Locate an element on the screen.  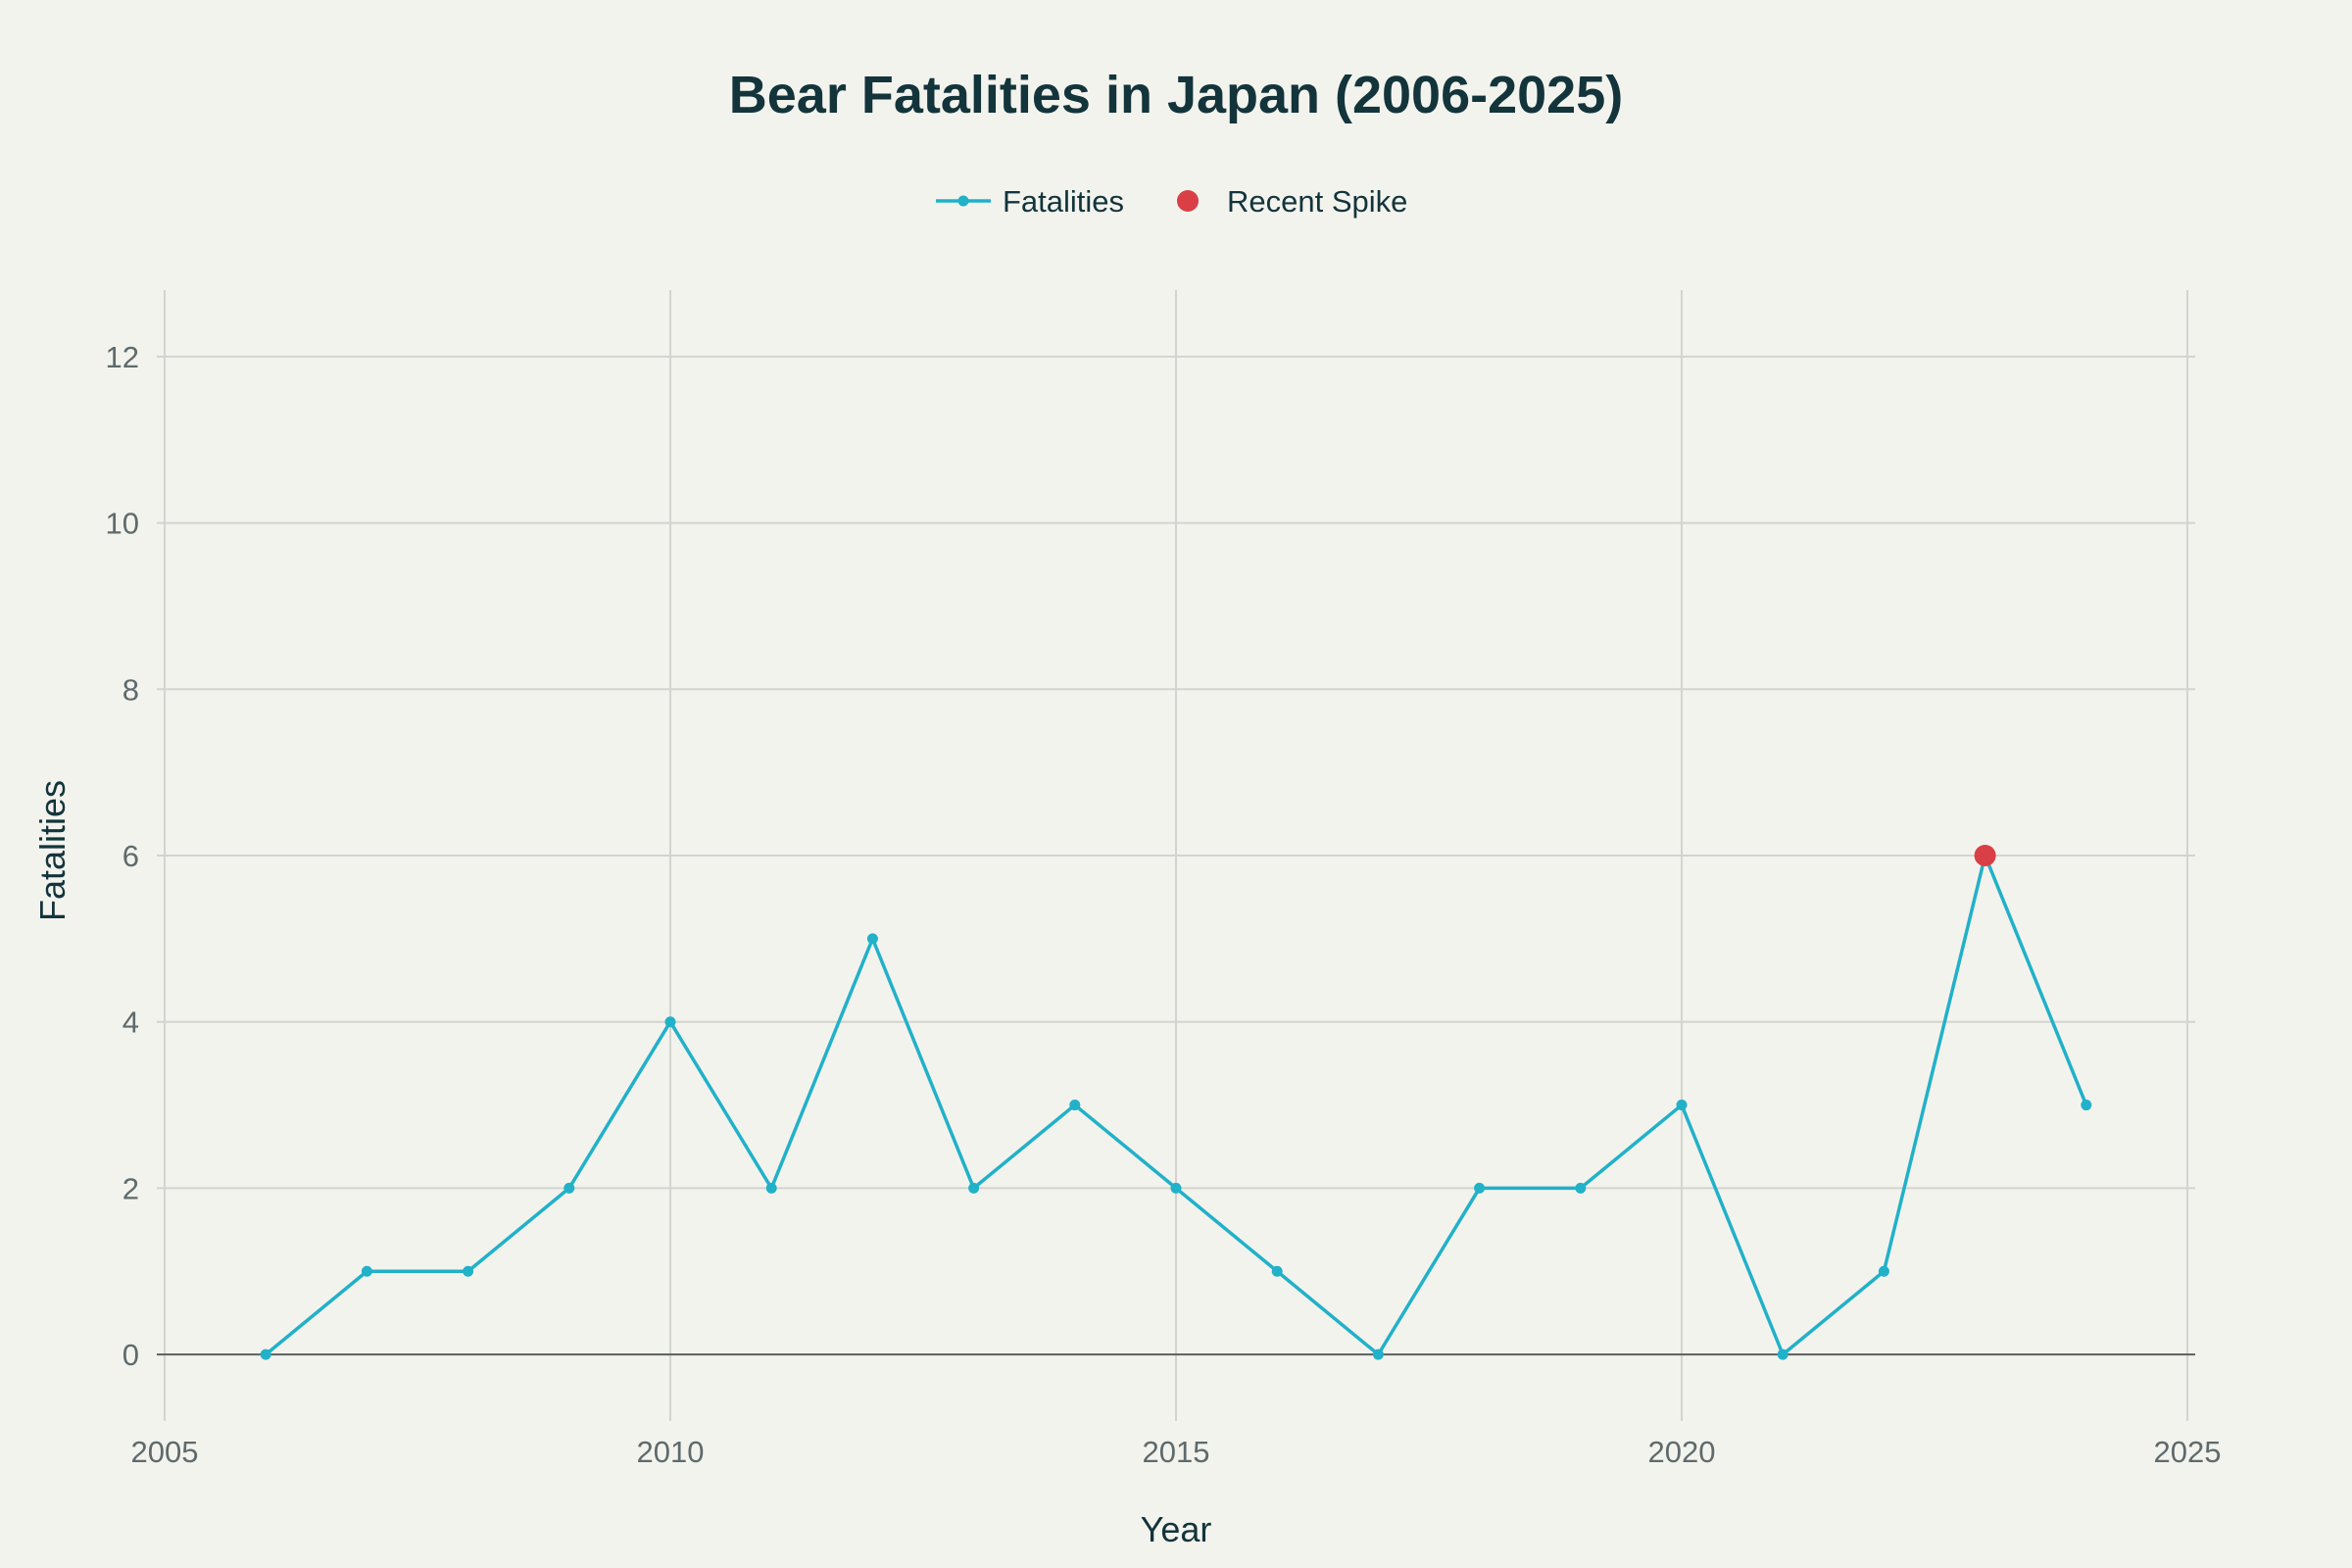
data-point-fatalities-2011 is located at coordinates (771, 1188).